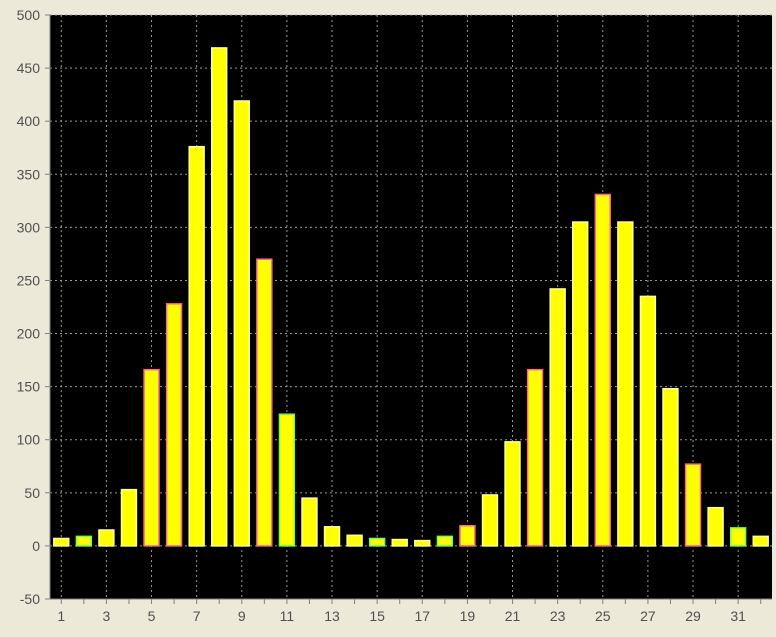  What do you see at coordinates (738, 616) in the screenshot?
I see `x-tick-label: 31` at bounding box center [738, 616].